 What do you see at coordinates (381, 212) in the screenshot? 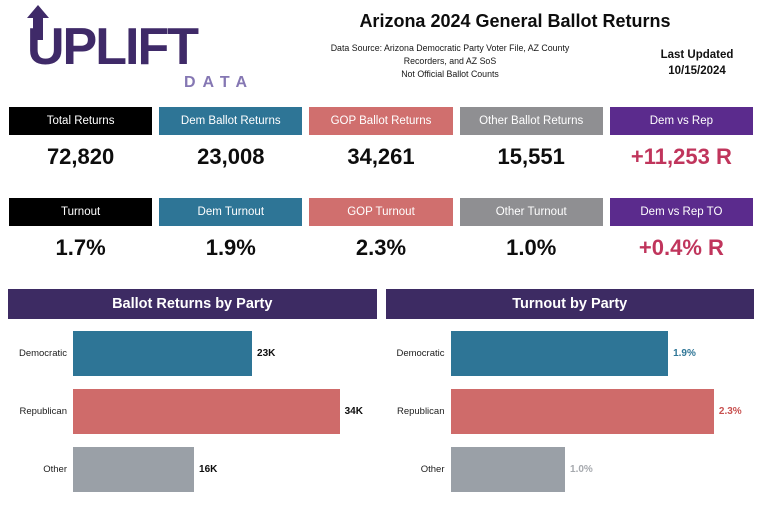
I see `card-header: GOP Turnout` at bounding box center [381, 212].